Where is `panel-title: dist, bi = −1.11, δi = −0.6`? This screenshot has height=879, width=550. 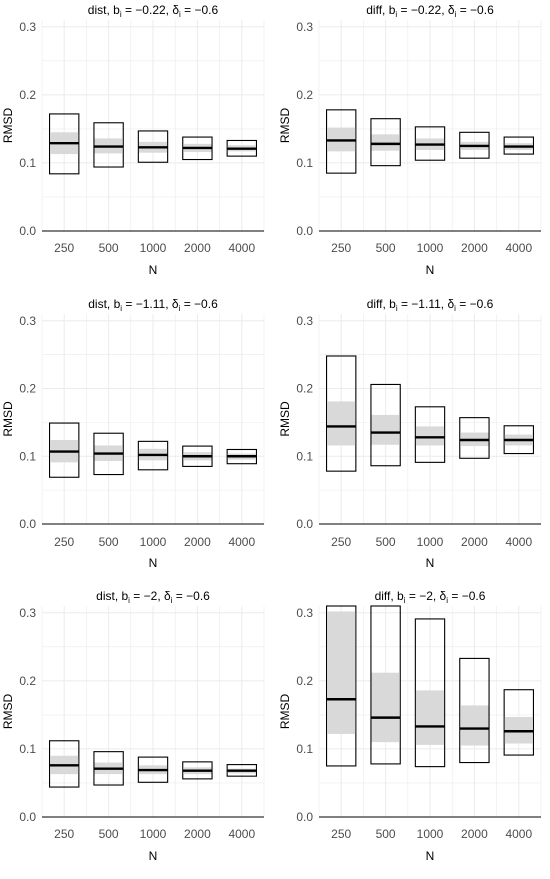 panel-title: dist, bi = −1.11, δi = −0.6 is located at coordinates (153, 305).